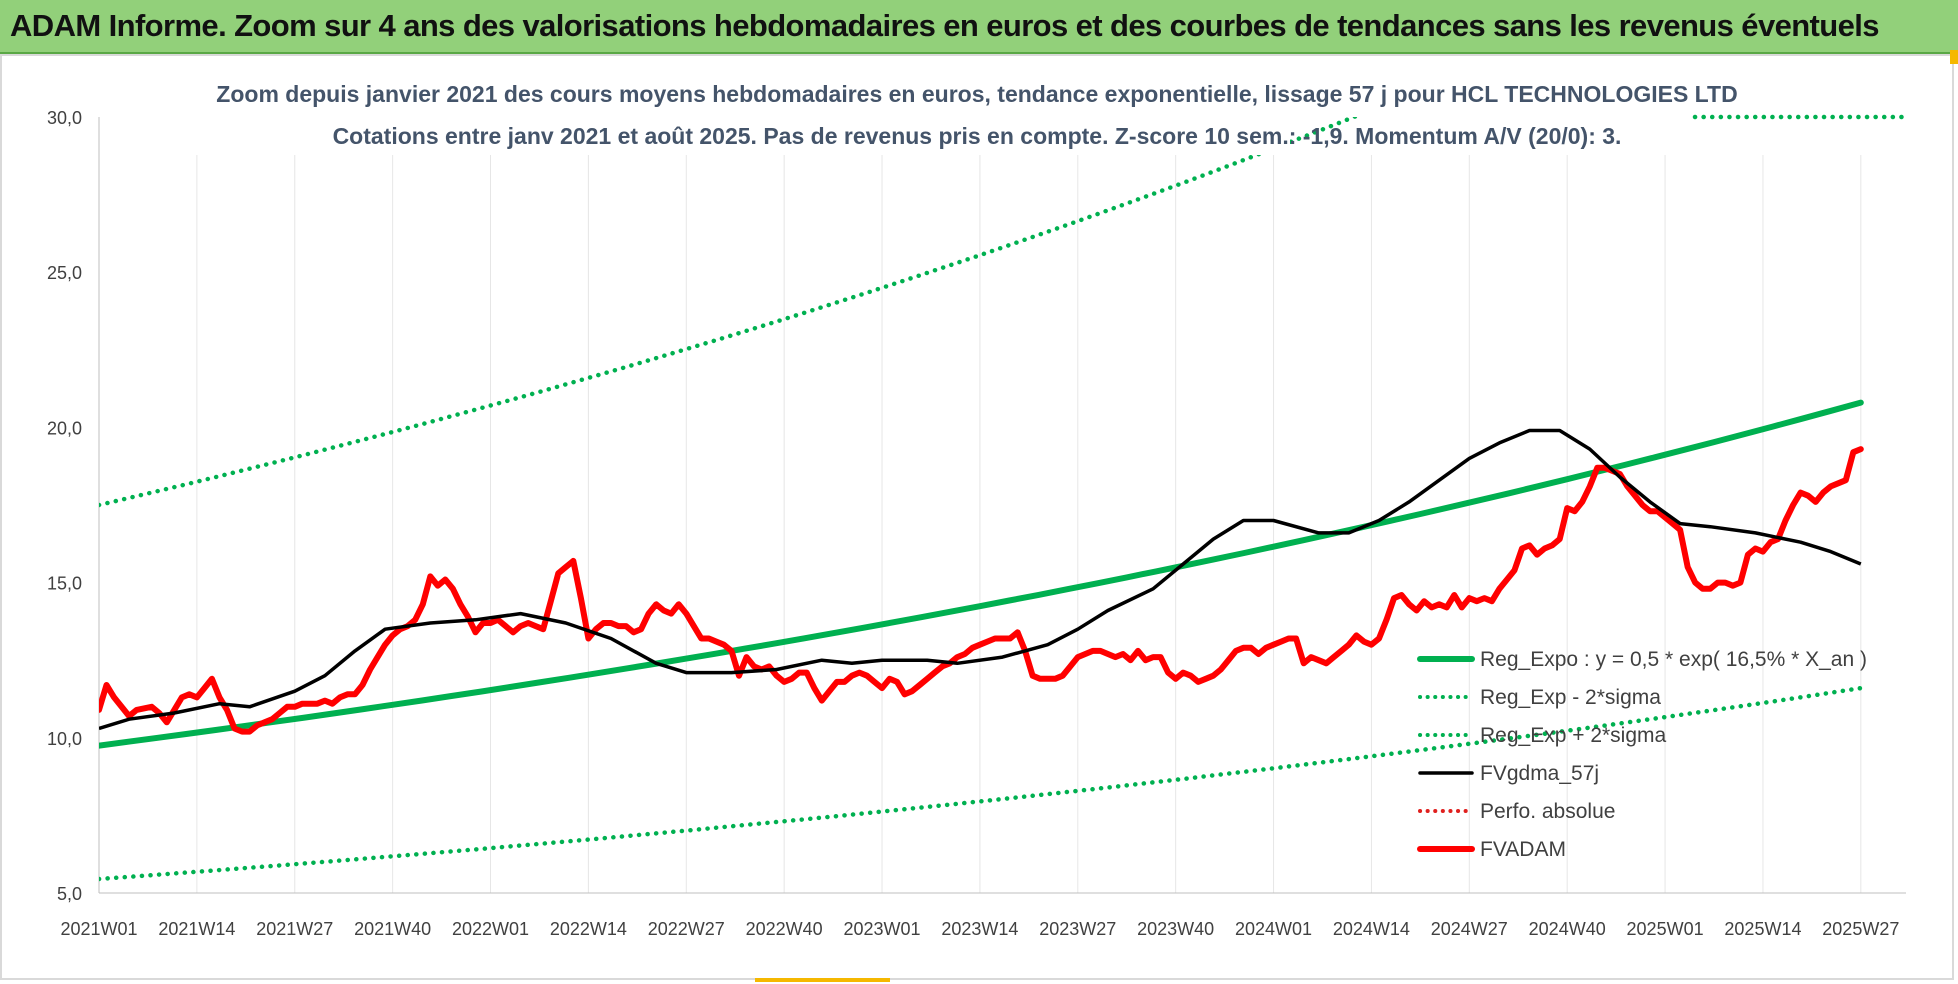 The height and width of the screenshot is (984, 1958). I want to click on x-tick-label: 2021W01, so click(98, 929).